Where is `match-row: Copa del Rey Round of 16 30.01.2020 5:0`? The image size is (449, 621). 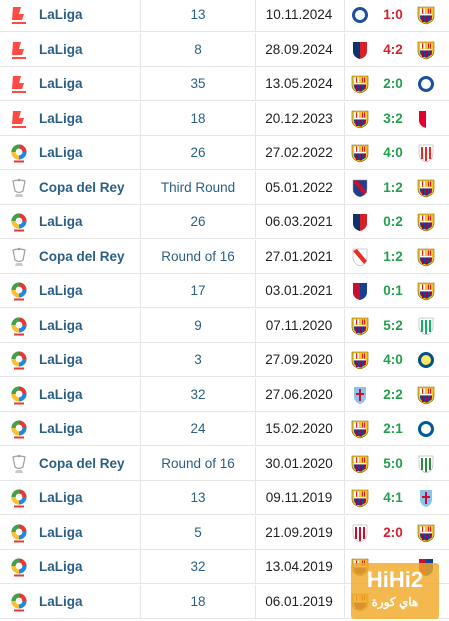
match-row: Copa del Rey Round of 16 30.01.2020 5:0 is located at coordinates (224, 463).